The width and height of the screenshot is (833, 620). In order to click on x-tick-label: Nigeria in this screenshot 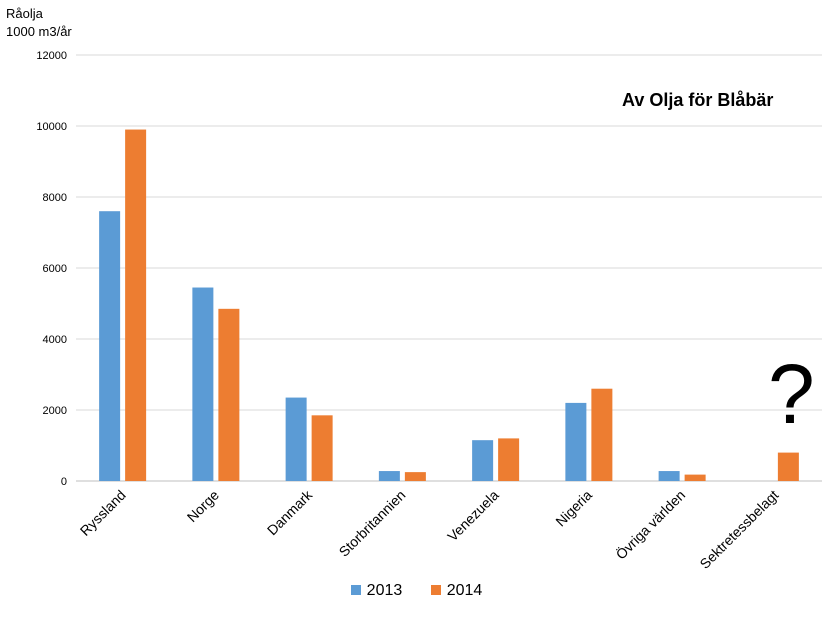, I will do `click(573, 508)`.